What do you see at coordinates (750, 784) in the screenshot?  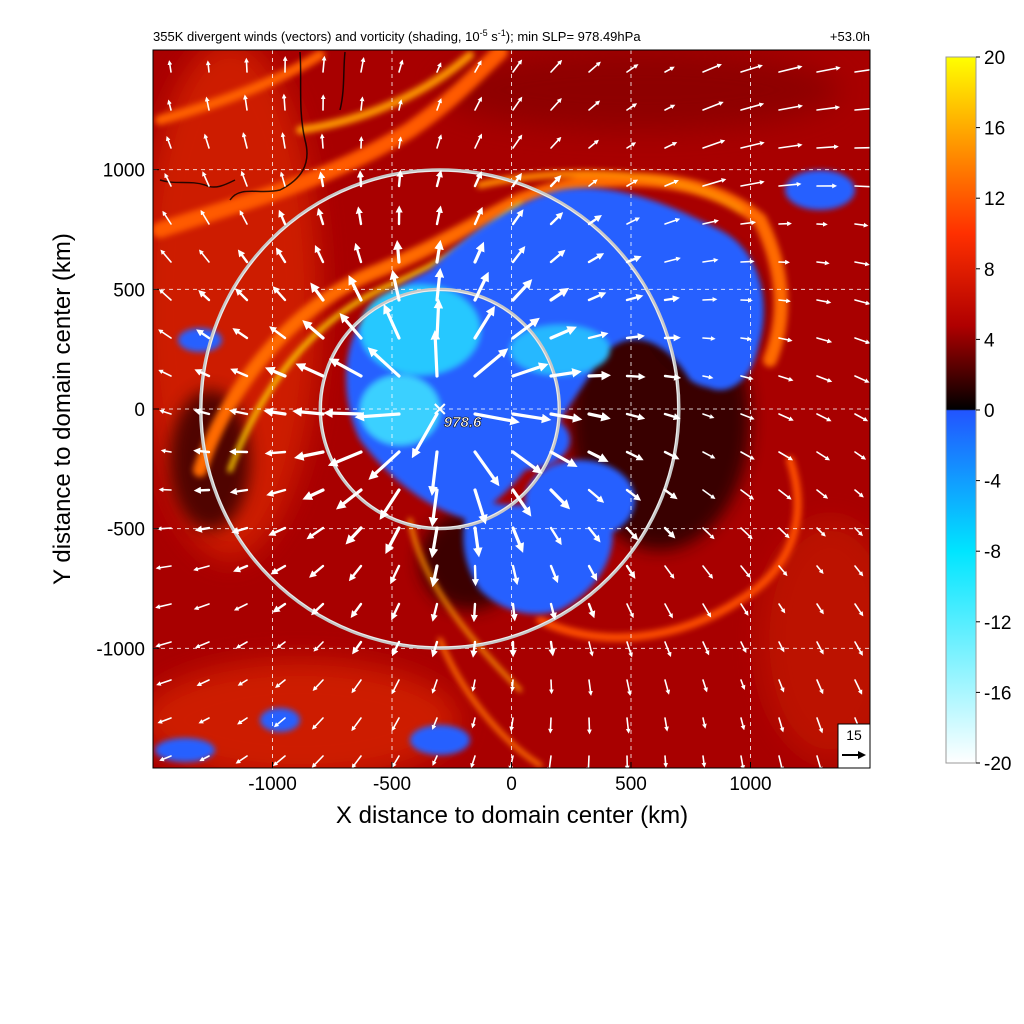 I see `x-tick-label-4: 1000` at bounding box center [750, 784].